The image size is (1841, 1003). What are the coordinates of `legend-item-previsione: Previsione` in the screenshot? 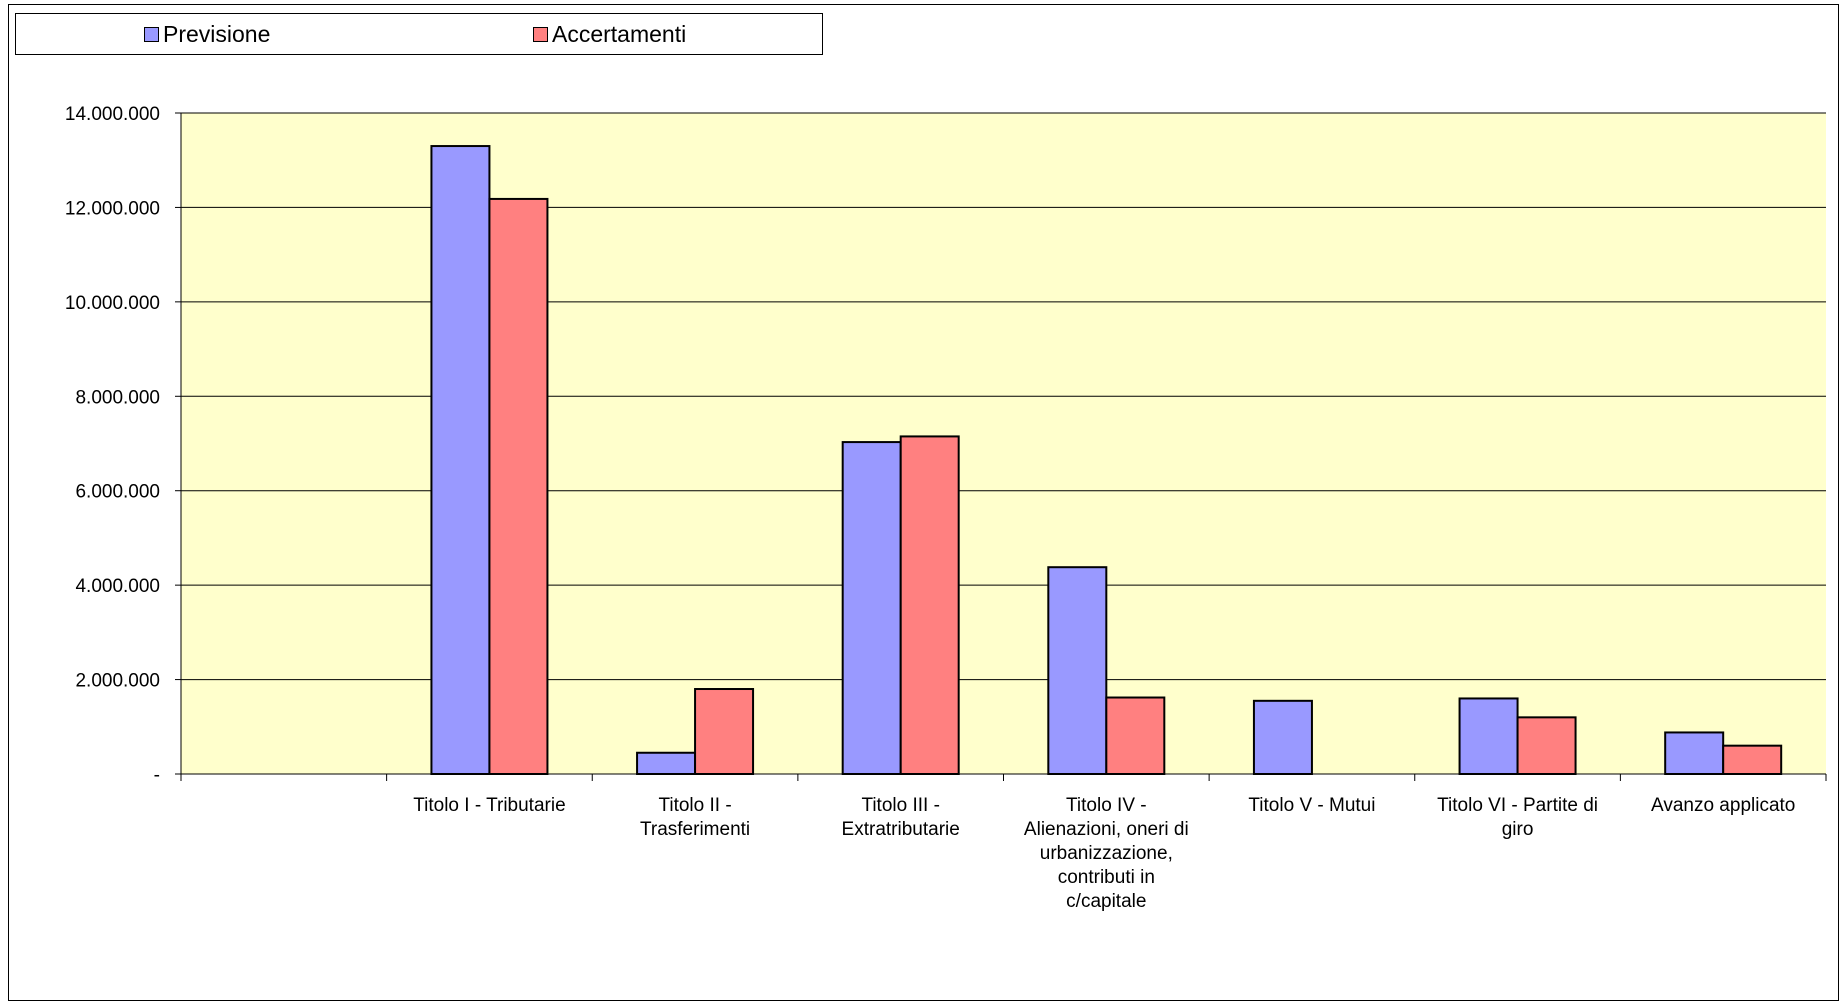 It's located at (207, 33).